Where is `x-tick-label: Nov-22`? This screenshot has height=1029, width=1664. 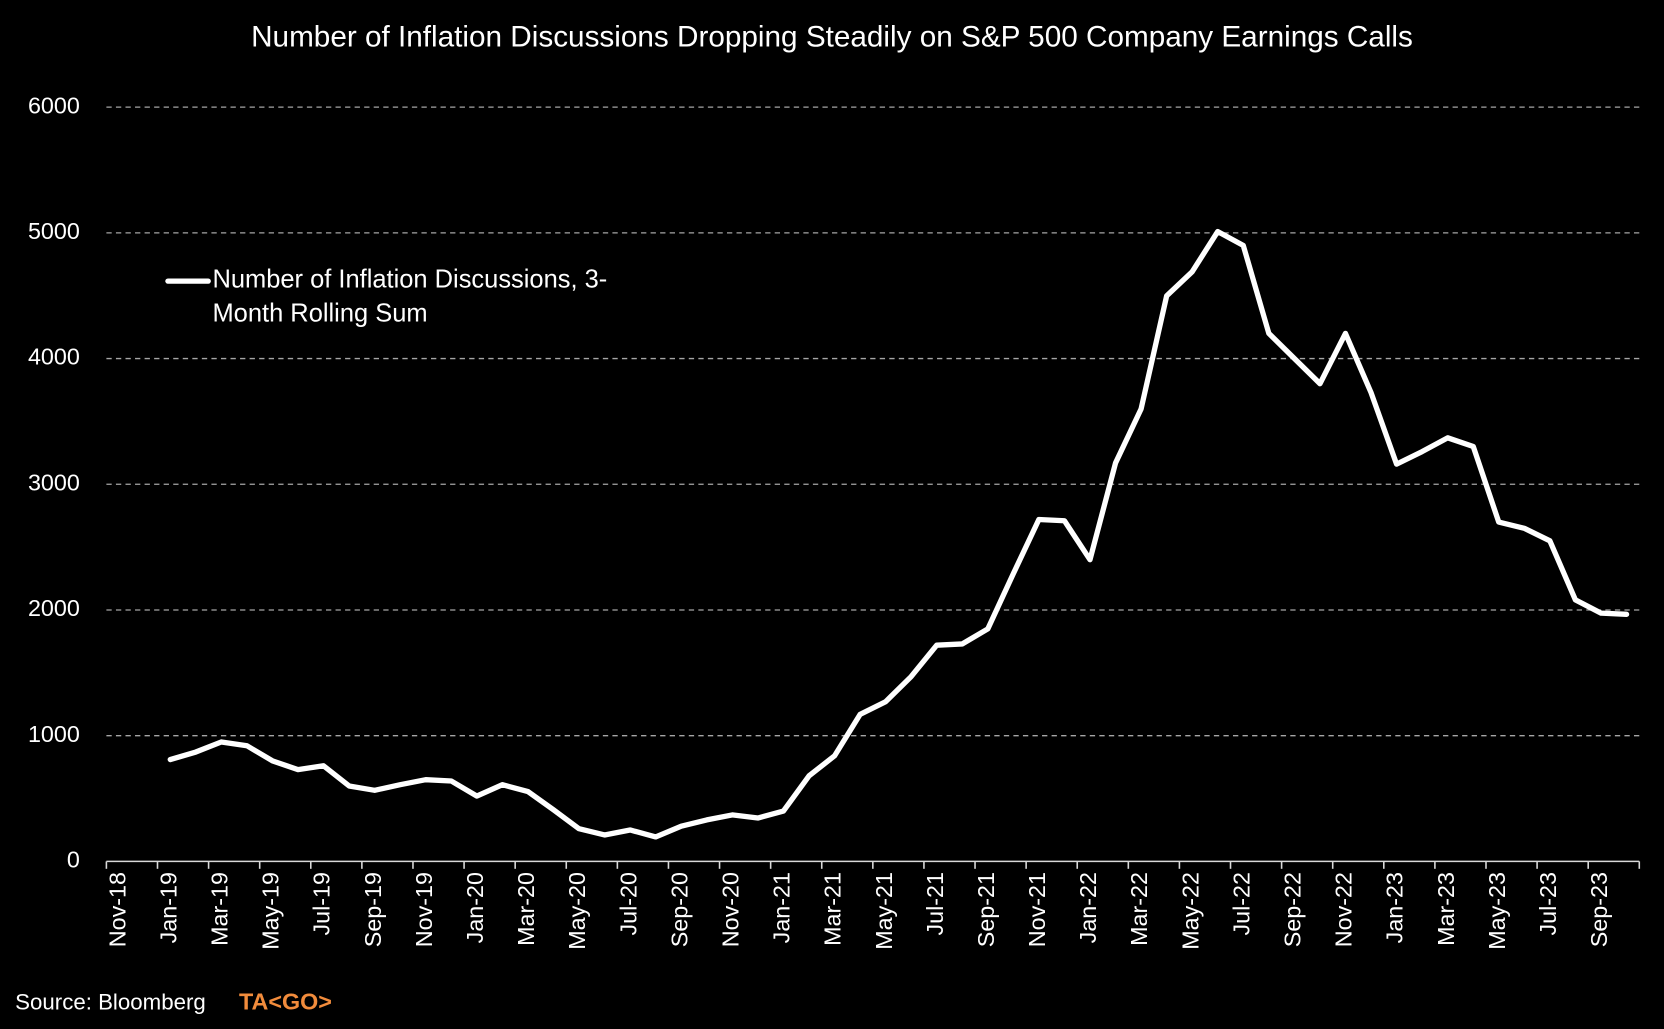 x-tick-label: Nov-22 is located at coordinates (1344, 909).